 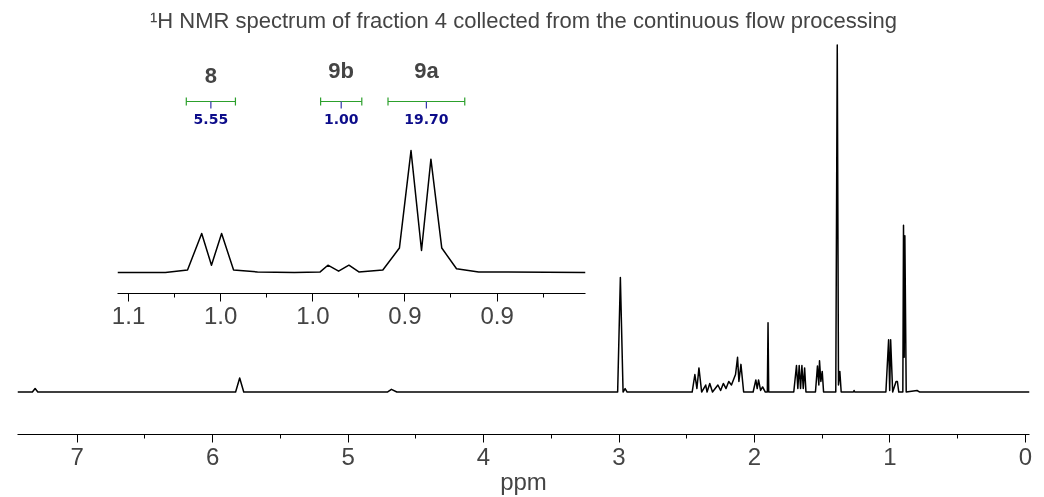 I want to click on x-tick-label: 6, so click(x=212, y=456).